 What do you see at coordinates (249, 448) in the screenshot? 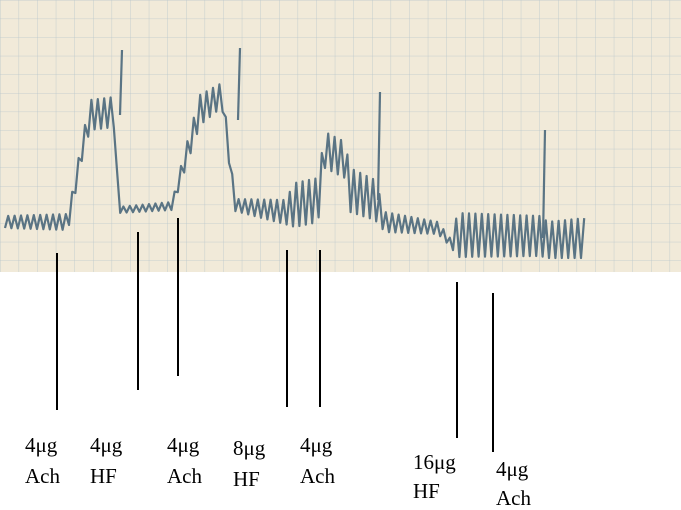
I see `dose-label: 8μg` at bounding box center [249, 448].